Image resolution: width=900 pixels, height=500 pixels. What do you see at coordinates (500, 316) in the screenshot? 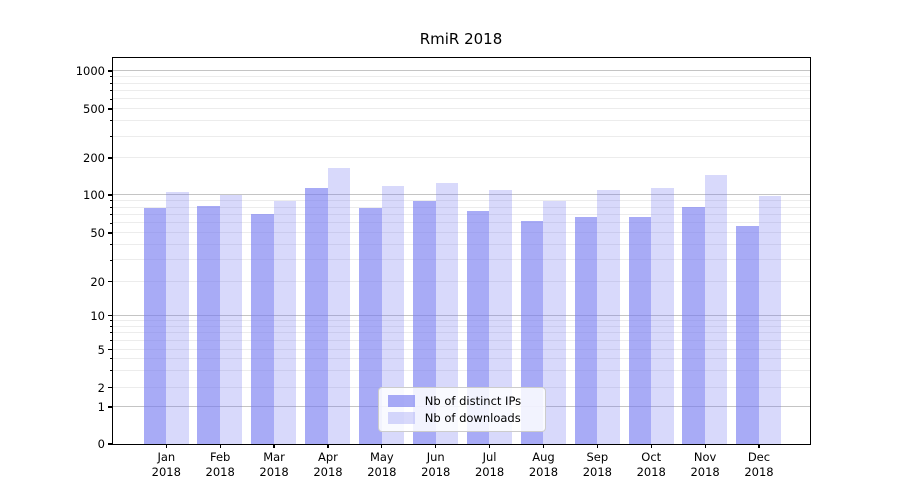
I see `bar-downloads-jul` at bounding box center [500, 316].